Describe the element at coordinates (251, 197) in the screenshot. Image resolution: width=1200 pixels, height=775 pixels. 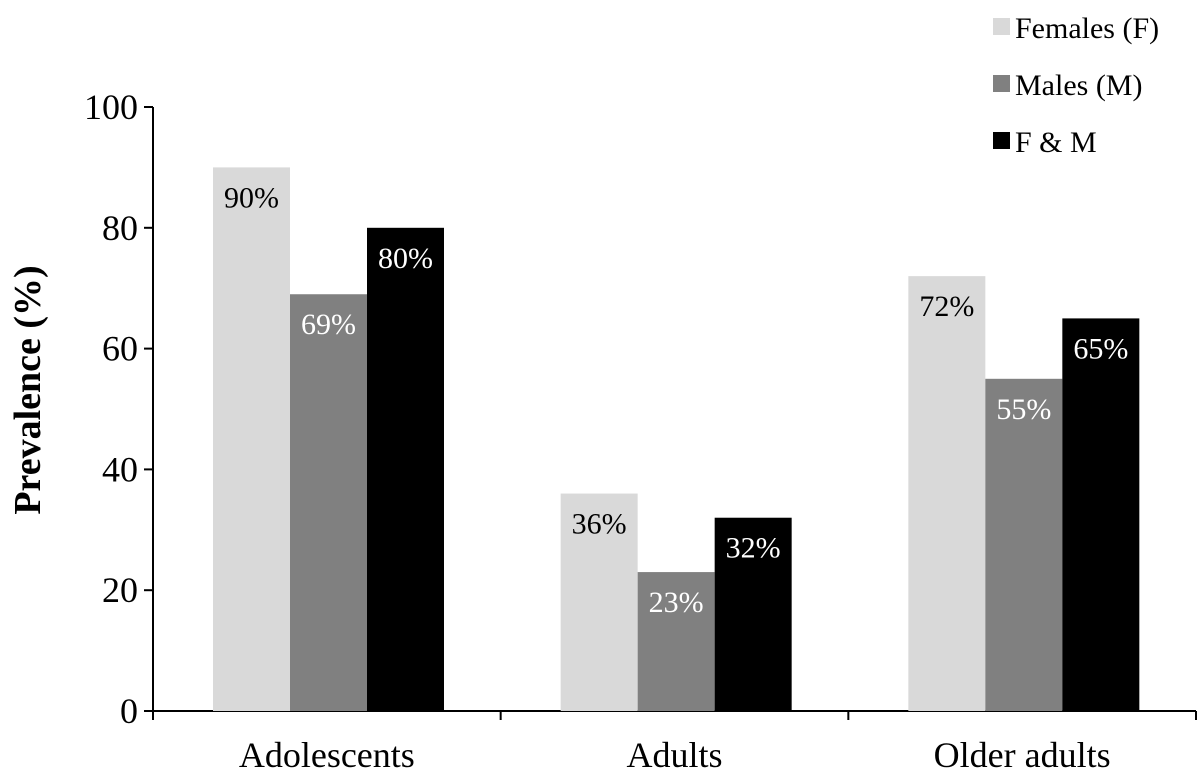
I see `bar-value-label: 90%` at that location.